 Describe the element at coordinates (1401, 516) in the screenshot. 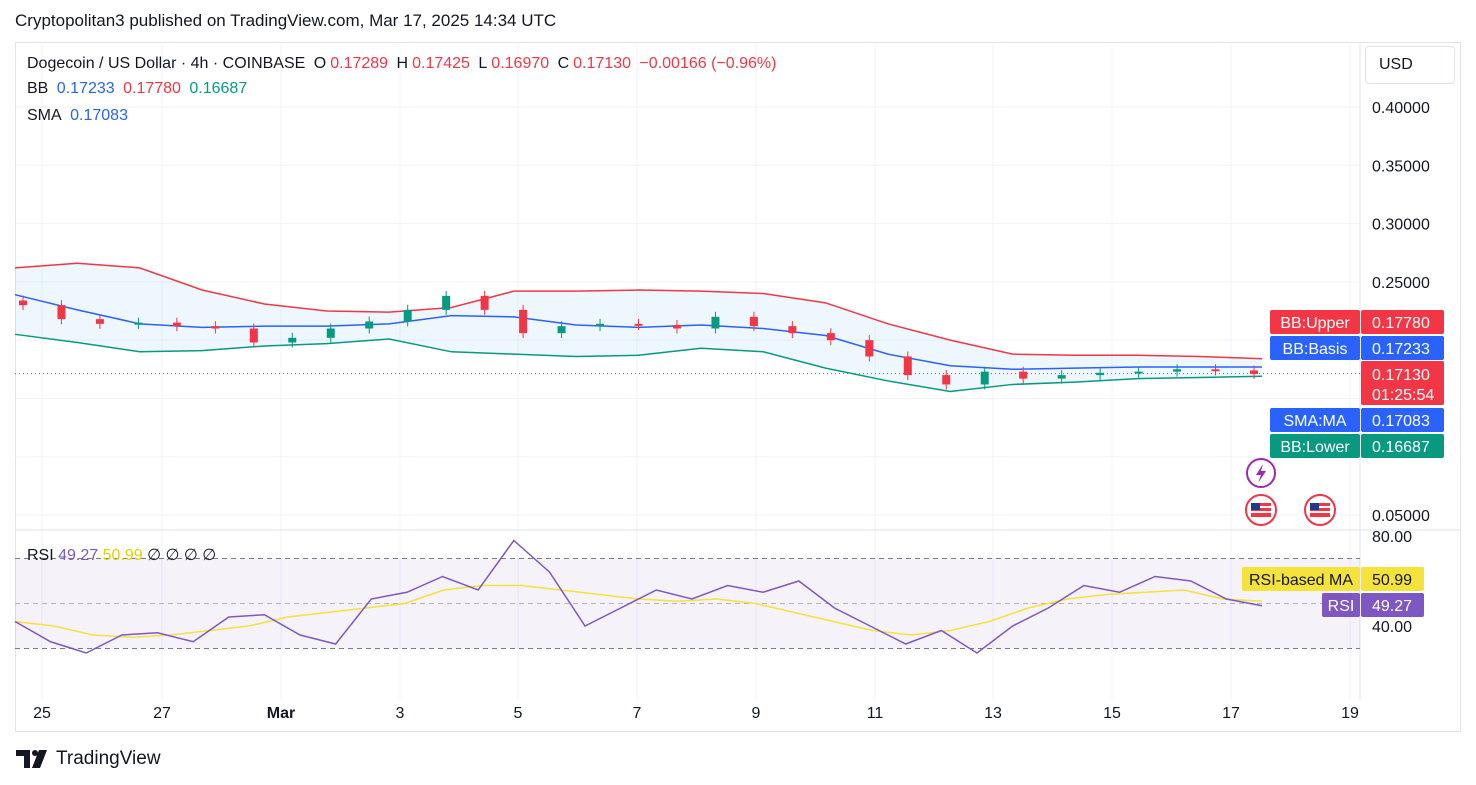

I see `price-tick-label: 0.05000` at that location.